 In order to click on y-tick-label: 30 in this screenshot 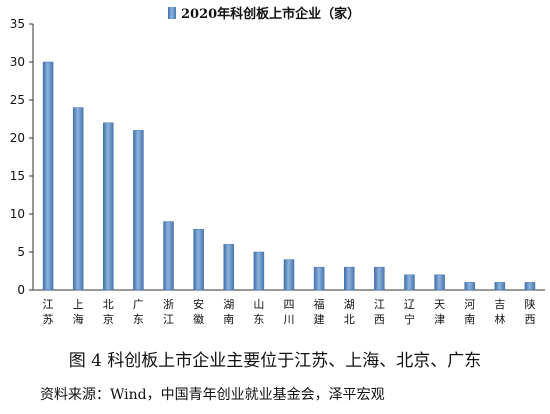, I will do `click(17, 62)`.